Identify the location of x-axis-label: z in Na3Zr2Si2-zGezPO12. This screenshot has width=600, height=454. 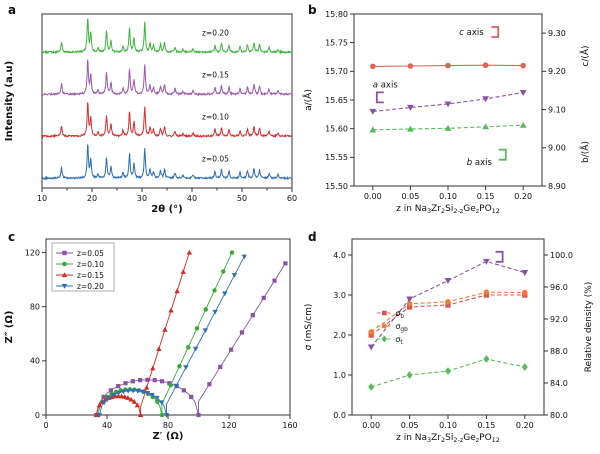
(448, 438).